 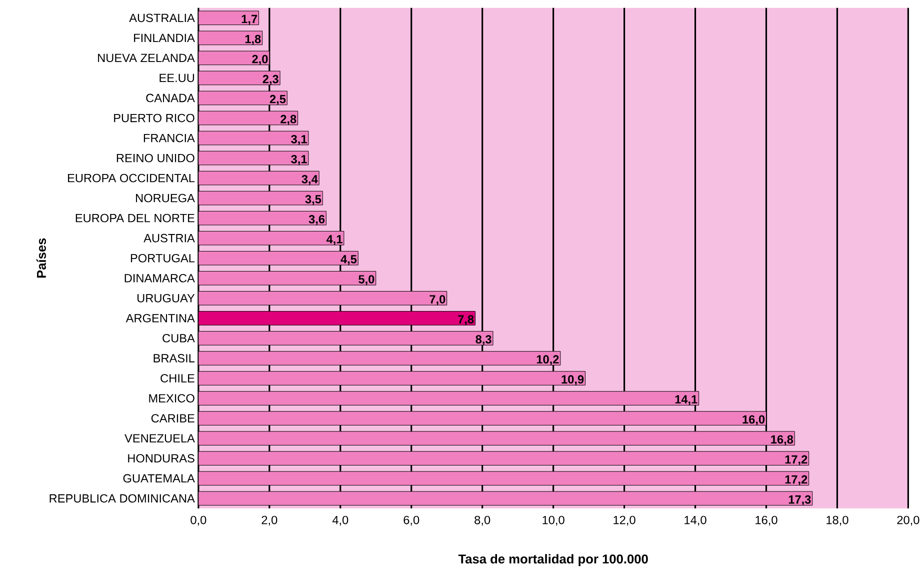 What do you see at coordinates (172, 418) in the screenshot?
I see `y-tick-label: CARIBE` at bounding box center [172, 418].